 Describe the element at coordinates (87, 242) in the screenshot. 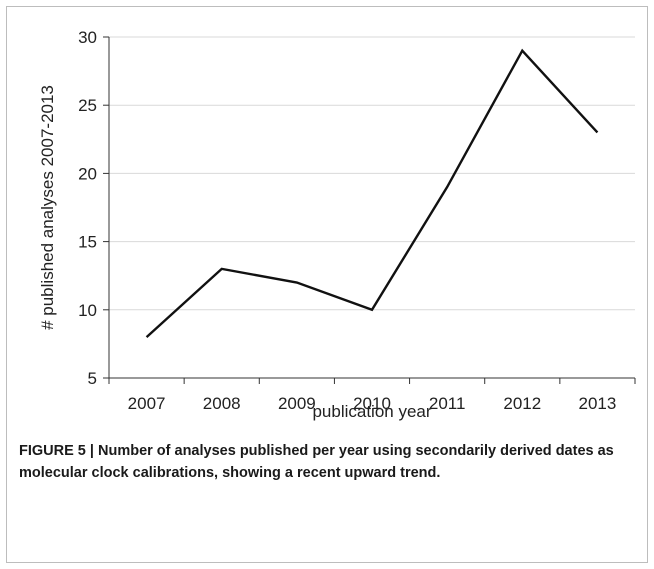

I see `y-tick-label: 15` at that location.